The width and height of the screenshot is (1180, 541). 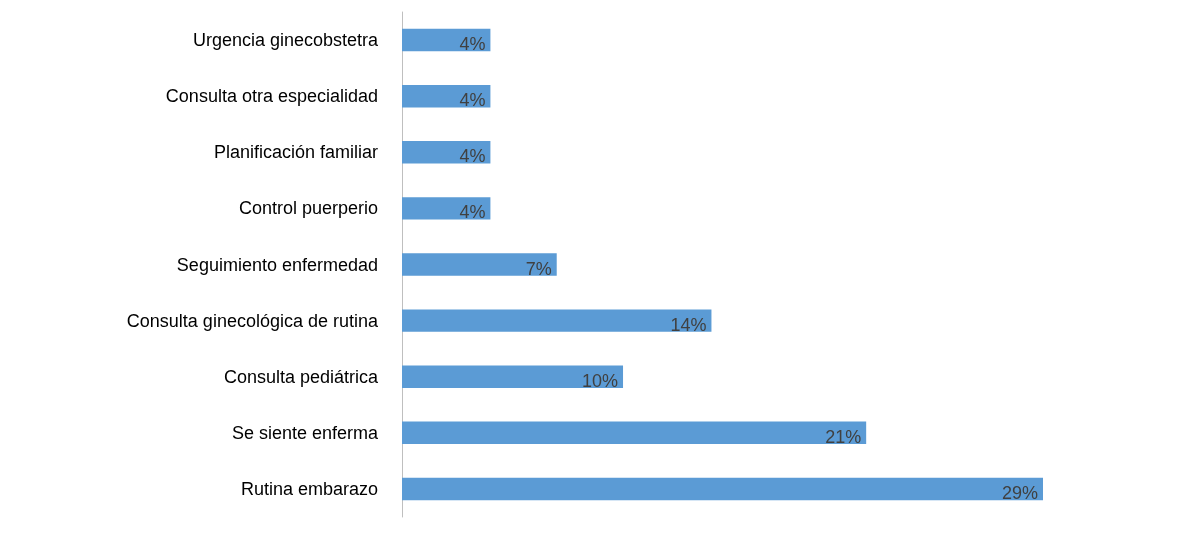 I want to click on y-tick-label: Planificación familiar, so click(x=295, y=152).